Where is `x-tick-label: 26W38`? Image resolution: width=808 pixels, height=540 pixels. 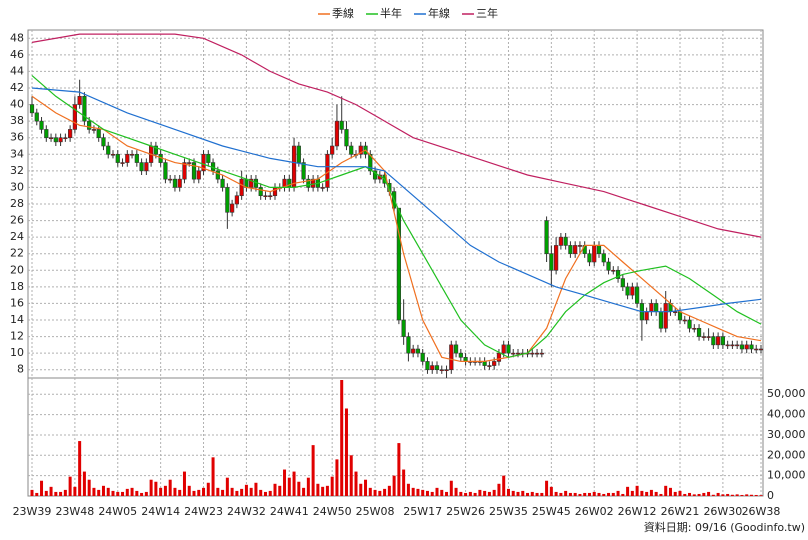
x-tick-label: 26W38 is located at coordinates (761, 511).